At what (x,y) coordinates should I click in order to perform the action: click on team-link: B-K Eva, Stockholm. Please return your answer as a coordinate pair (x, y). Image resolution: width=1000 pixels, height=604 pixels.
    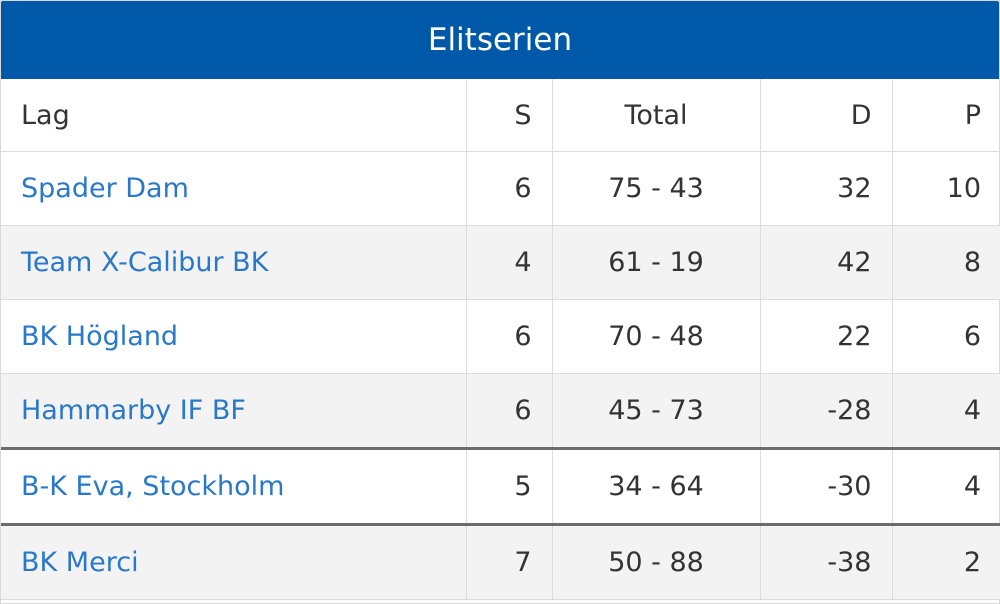
    Looking at the image, I should click on (153, 486).